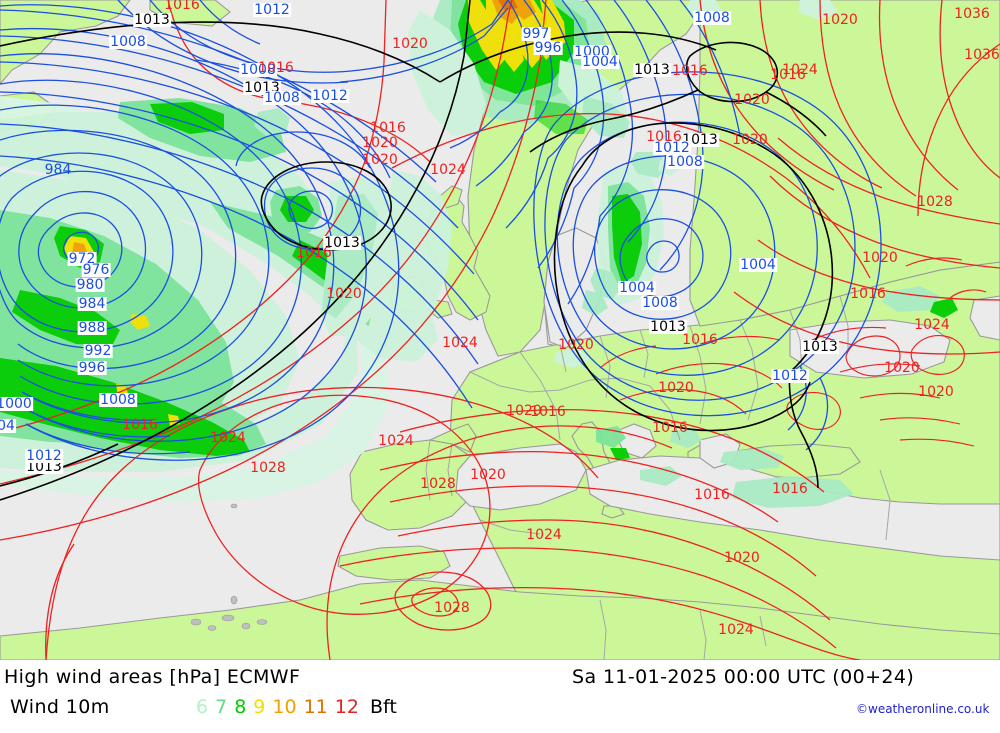 This screenshot has height=733, width=1000. What do you see at coordinates (98, 351) in the screenshot?
I see `isobar-label: 992` at bounding box center [98, 351].